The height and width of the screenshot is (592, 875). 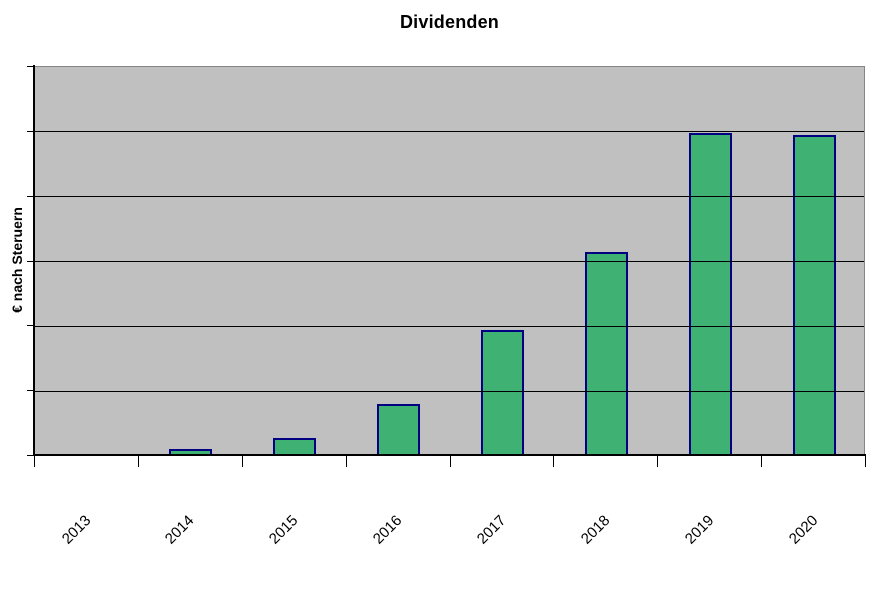 I want to click on x-axis-label: 2014, so click(x=180, y=530).